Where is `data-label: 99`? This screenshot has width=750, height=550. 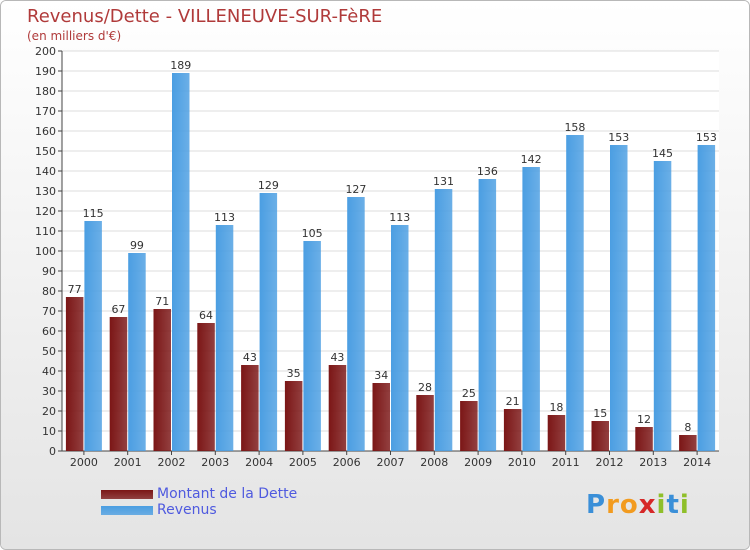
data-label: 99 is located at coordinates (137, 245).